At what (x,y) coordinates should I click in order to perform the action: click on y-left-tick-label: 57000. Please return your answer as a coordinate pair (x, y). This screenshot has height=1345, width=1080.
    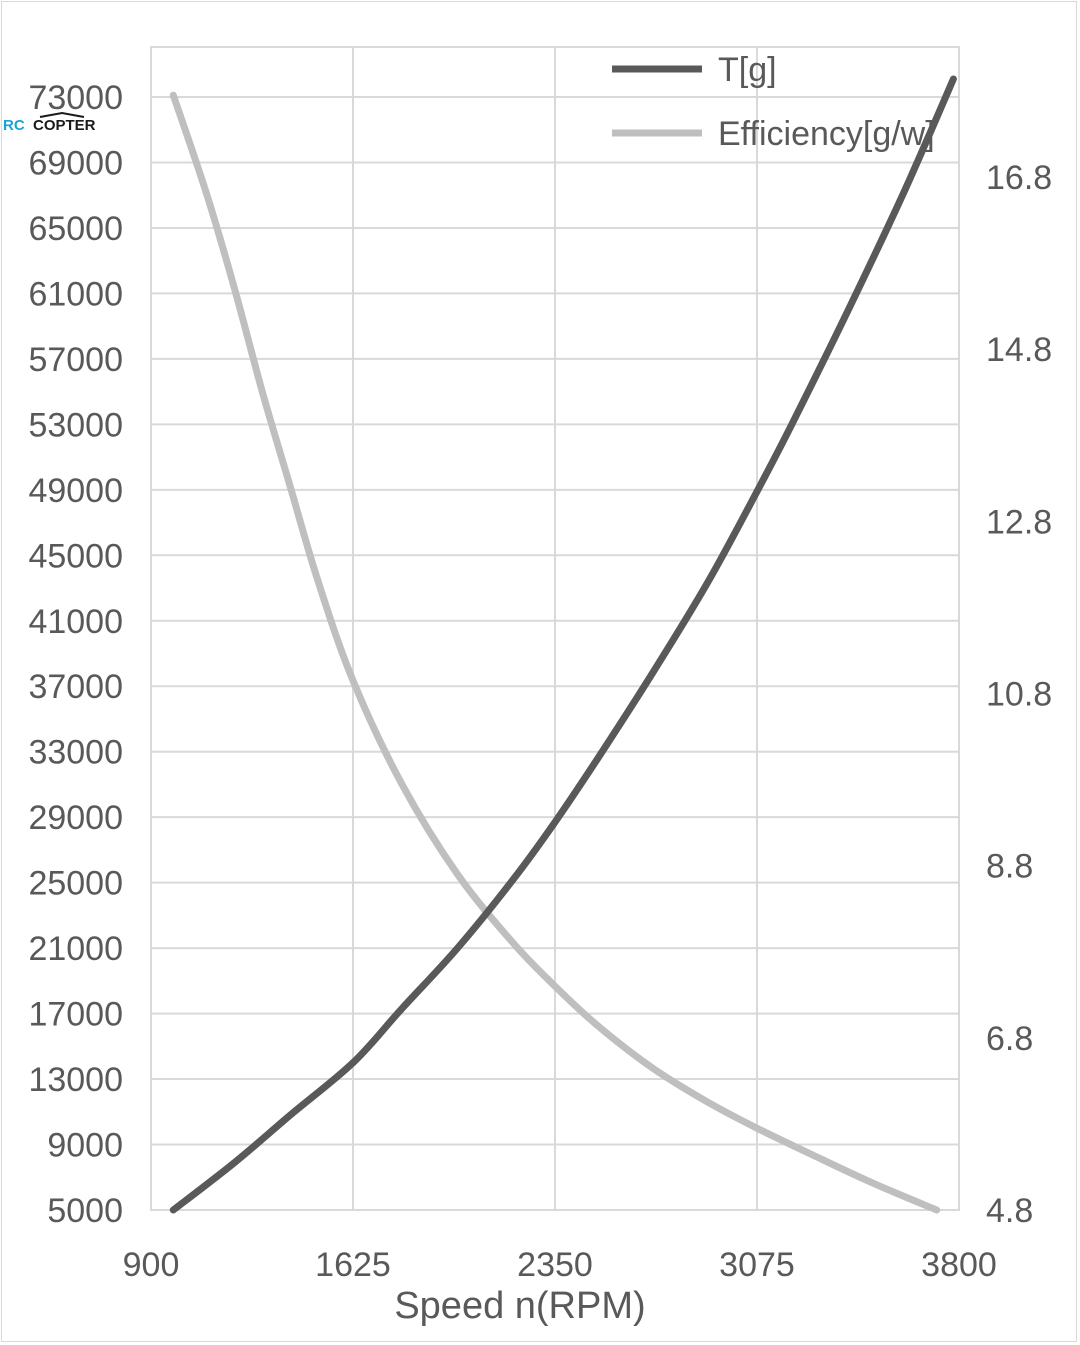
    Looking at the image, I should click on (75, 360).